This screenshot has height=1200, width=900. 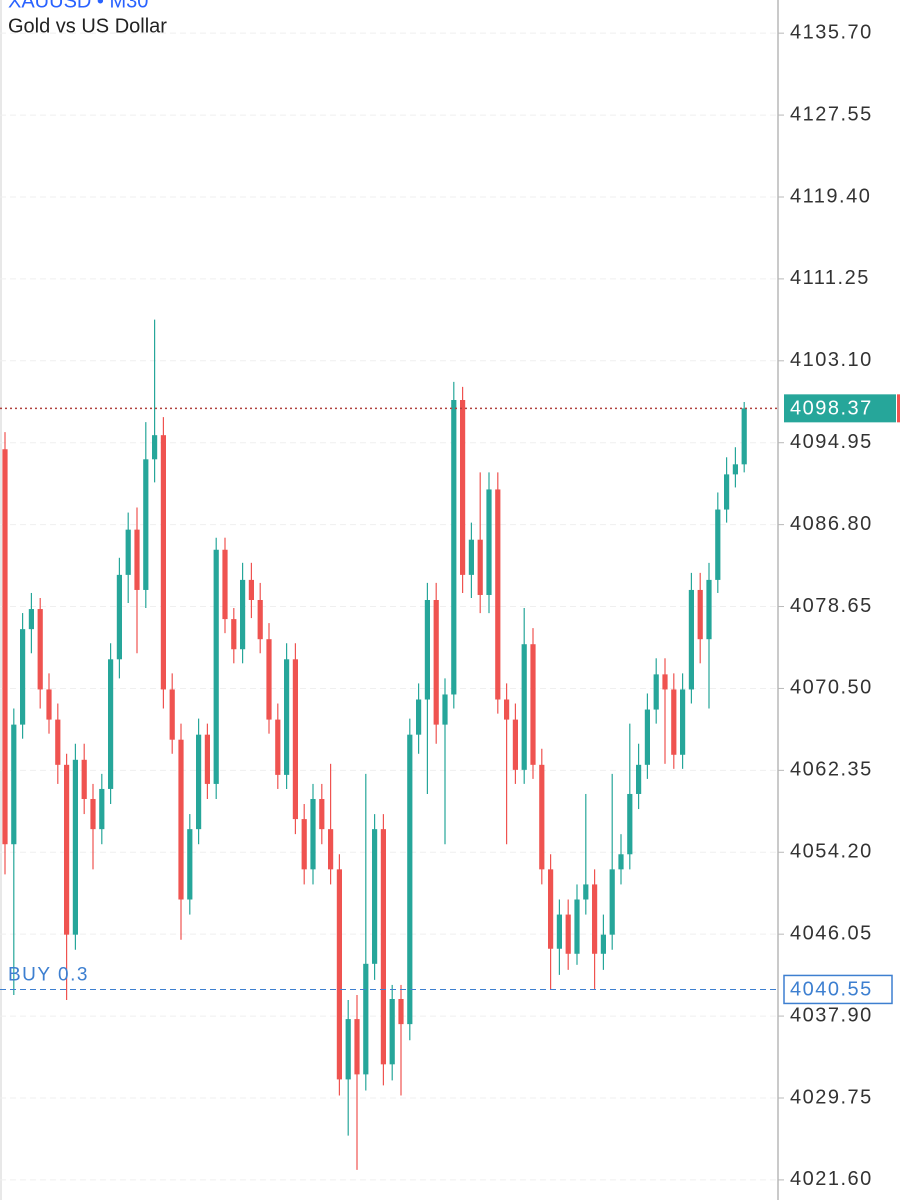 I want to click on y-tick-label: 4119.40, so click(x=830, y=196).